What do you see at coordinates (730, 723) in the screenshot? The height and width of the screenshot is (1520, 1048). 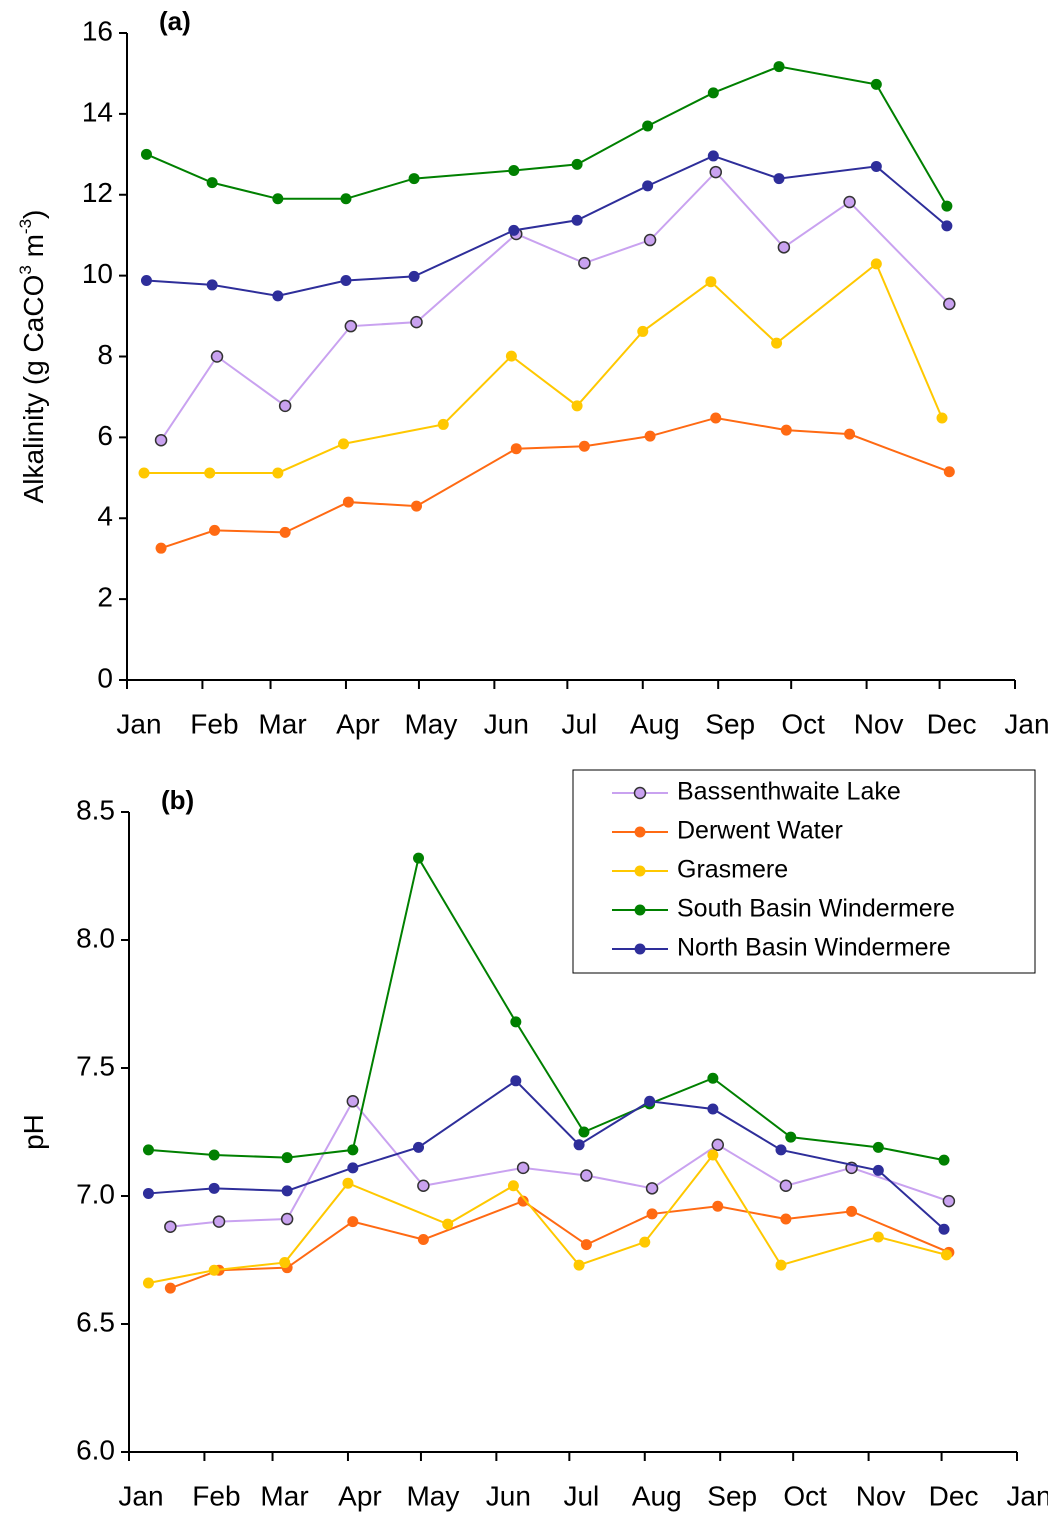 I see `x-tick-label: Sep` at bounding box center [730, 723].